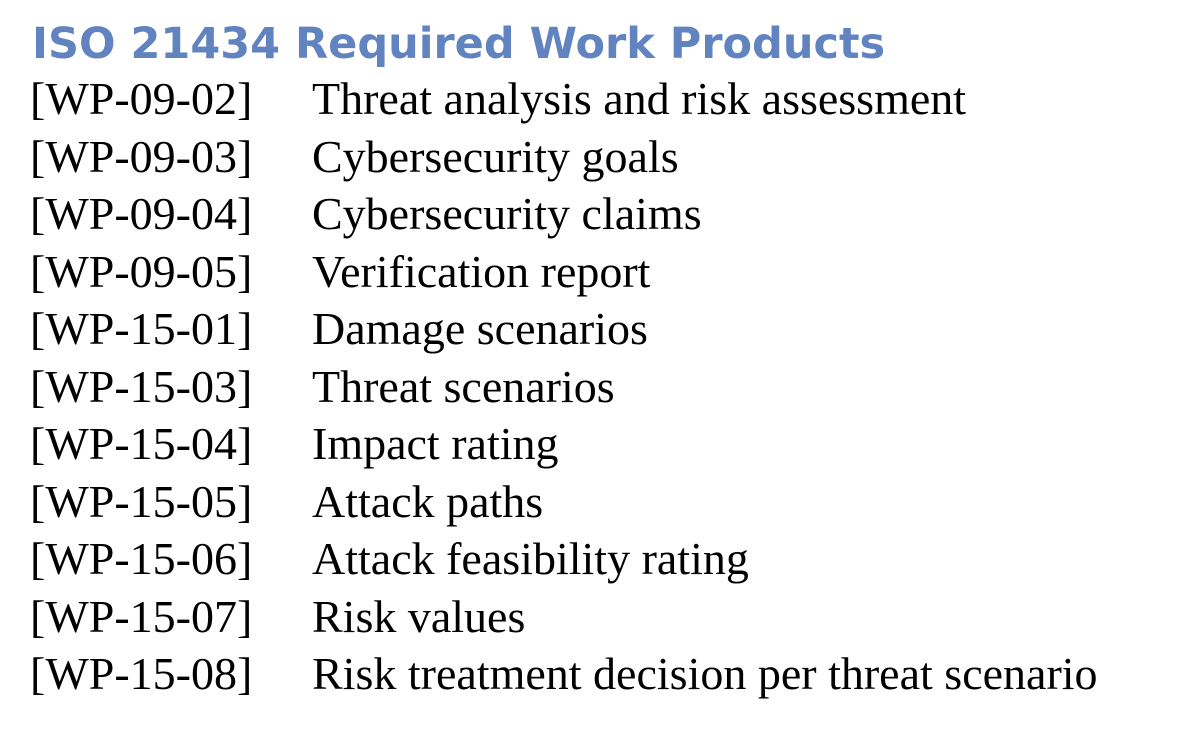  What do you see at coordinates (141, 328) in the screenshot?
I see `work-product-code: [WP-15-01]` at bounding box center [141, 328].